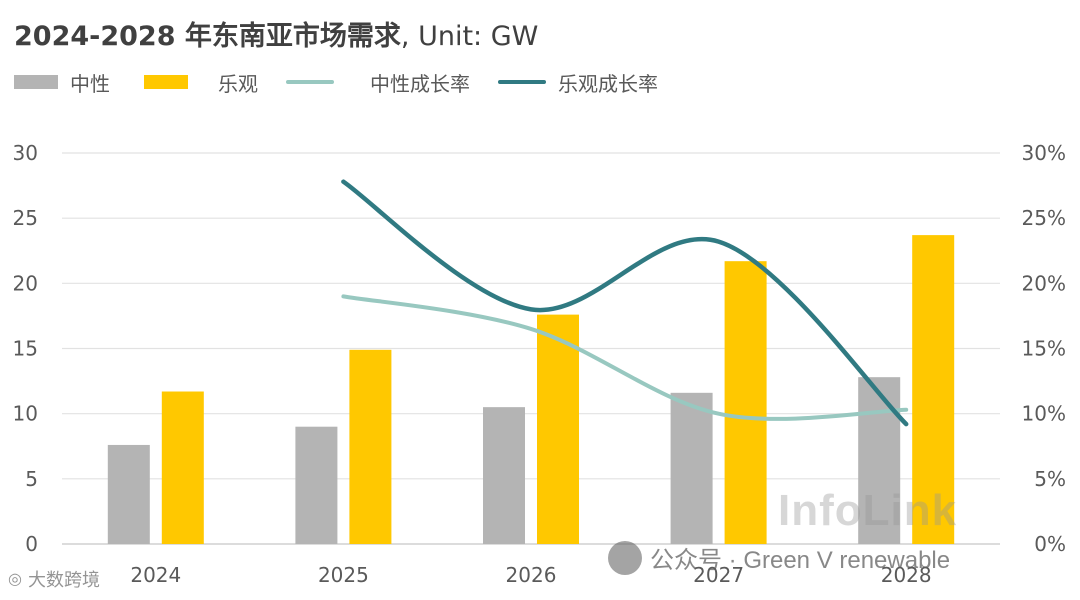 Image resolution: width=1080 pixels, height=600 pixels. Describe the element at coordinates (201, 82) in the screenshot. I see `legend-item-optimistic: 乐观` at that location.